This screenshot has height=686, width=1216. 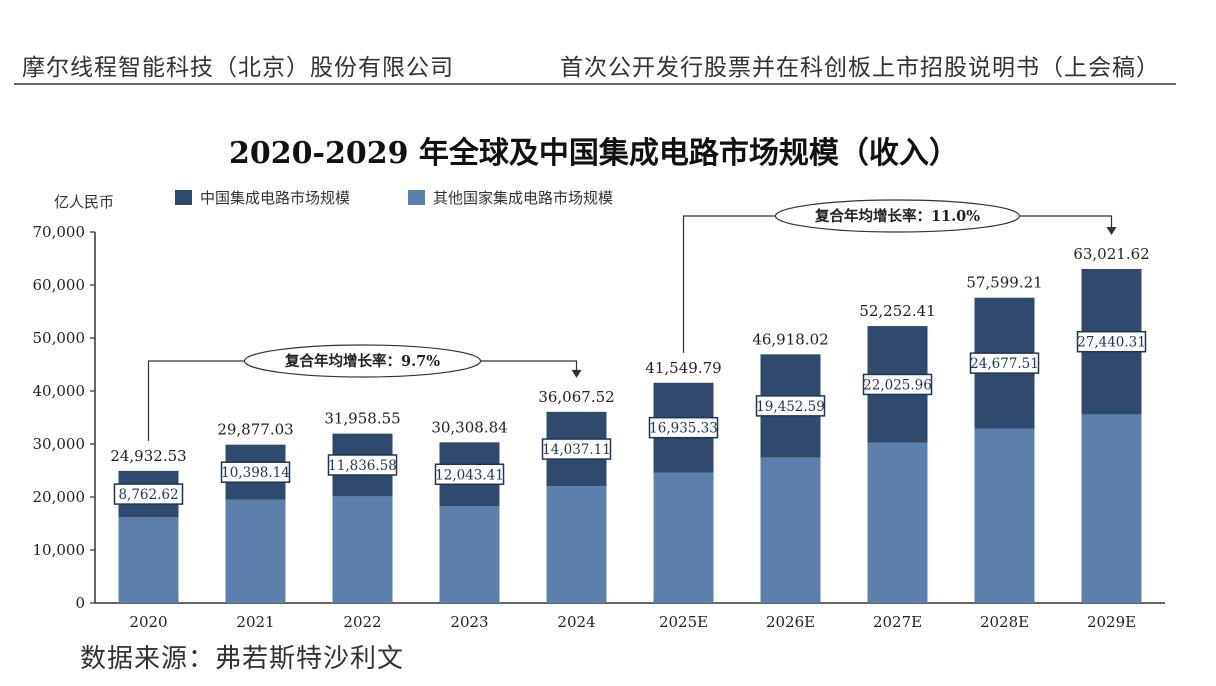 What do you see at coordinates (255, 622) in the screenshot?
I see `x-tick-label: 2021` at bounding box center [255, 622].